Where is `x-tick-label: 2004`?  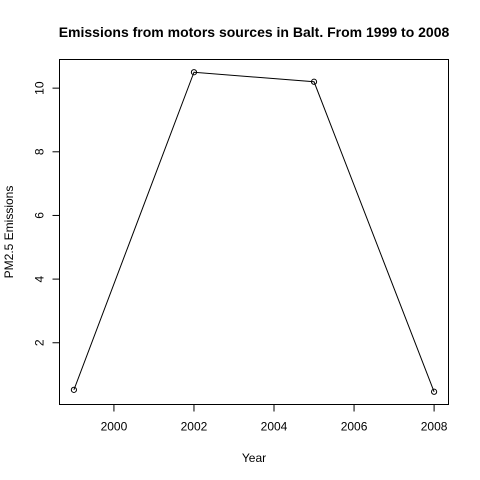 x-tick-label: 2004 is located at coordinates (274, 427).